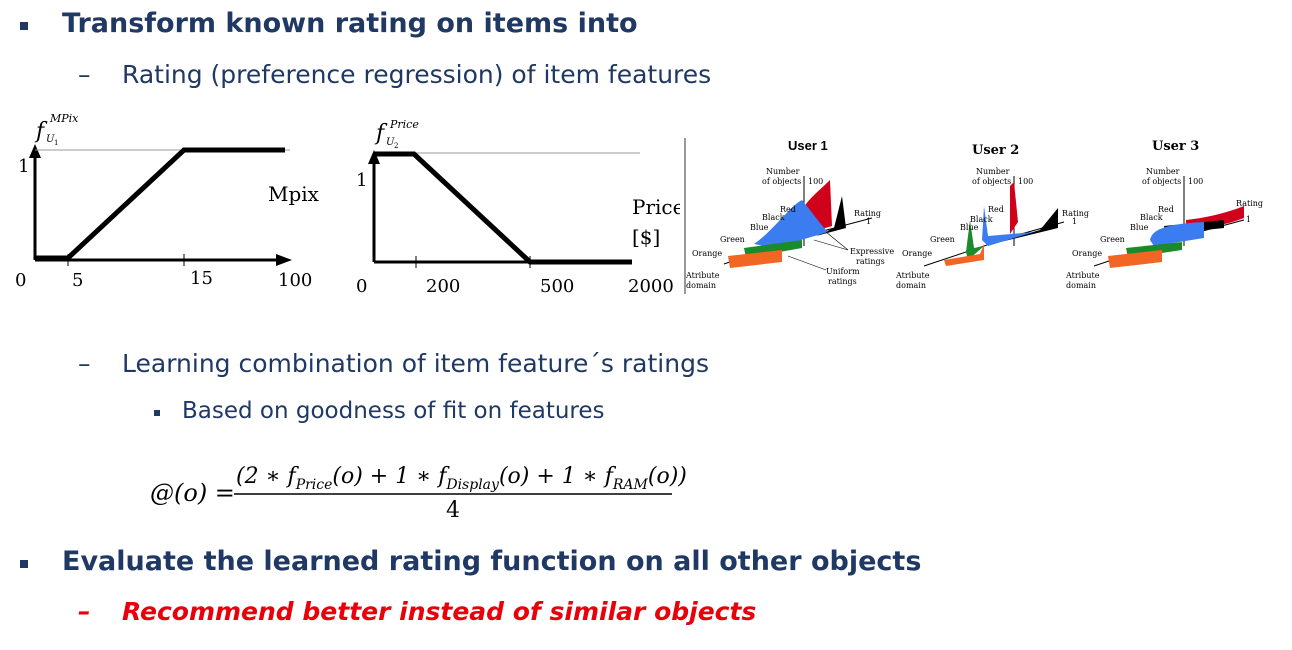 This screenshot has height=650, width=1292. Describe the element at coordinates (1025, 181) in the screenshot. I see `u2-hundred: 100` at that location.